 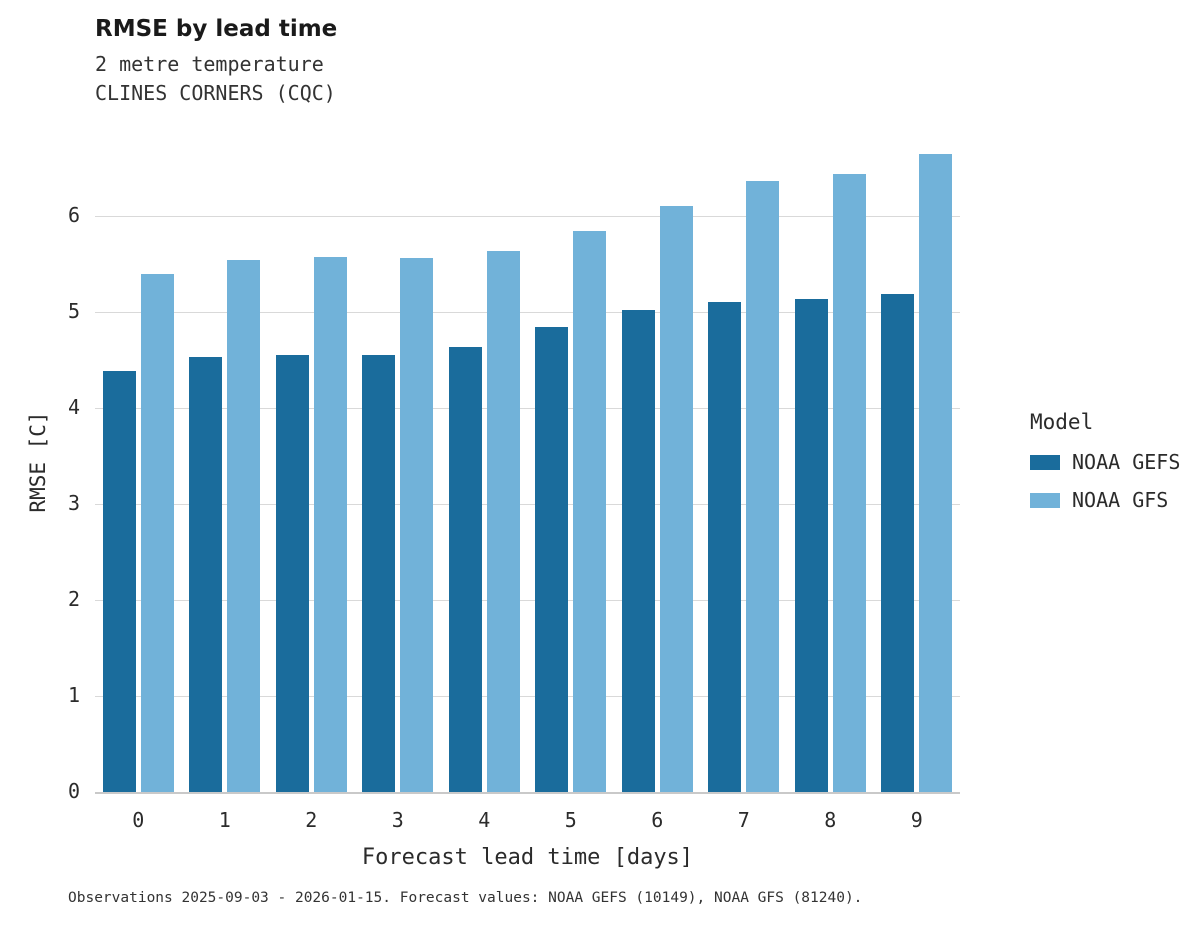 What do you see at coordinates (743, 820) in the screenshot?
I see `x-tick-label: 7` at bounding box center [743, 820].